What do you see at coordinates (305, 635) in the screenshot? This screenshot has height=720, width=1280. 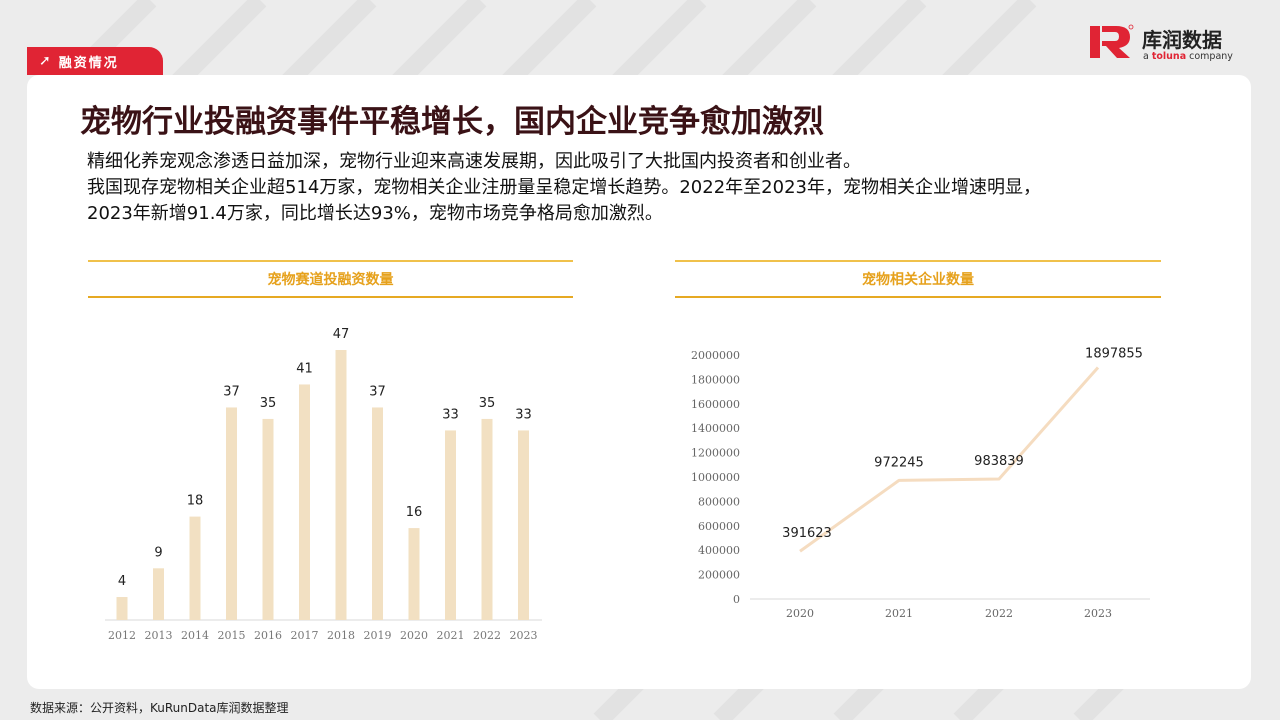 I see `x-tick-label: 2017` at bounding box center [305, 635].